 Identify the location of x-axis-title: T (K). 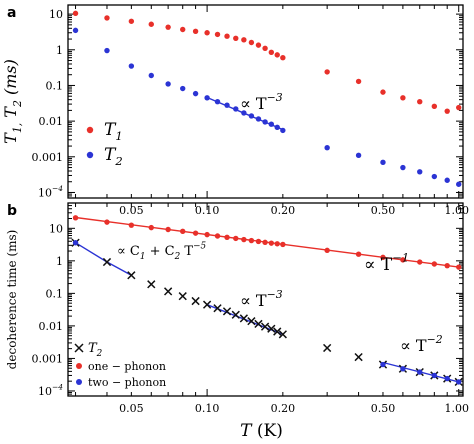
(261, 431).